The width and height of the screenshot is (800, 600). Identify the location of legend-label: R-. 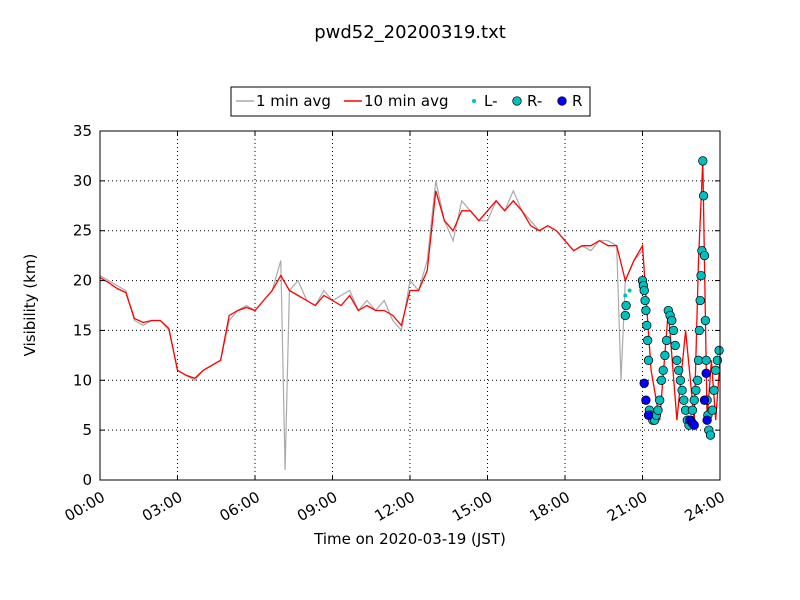
(534, 101).